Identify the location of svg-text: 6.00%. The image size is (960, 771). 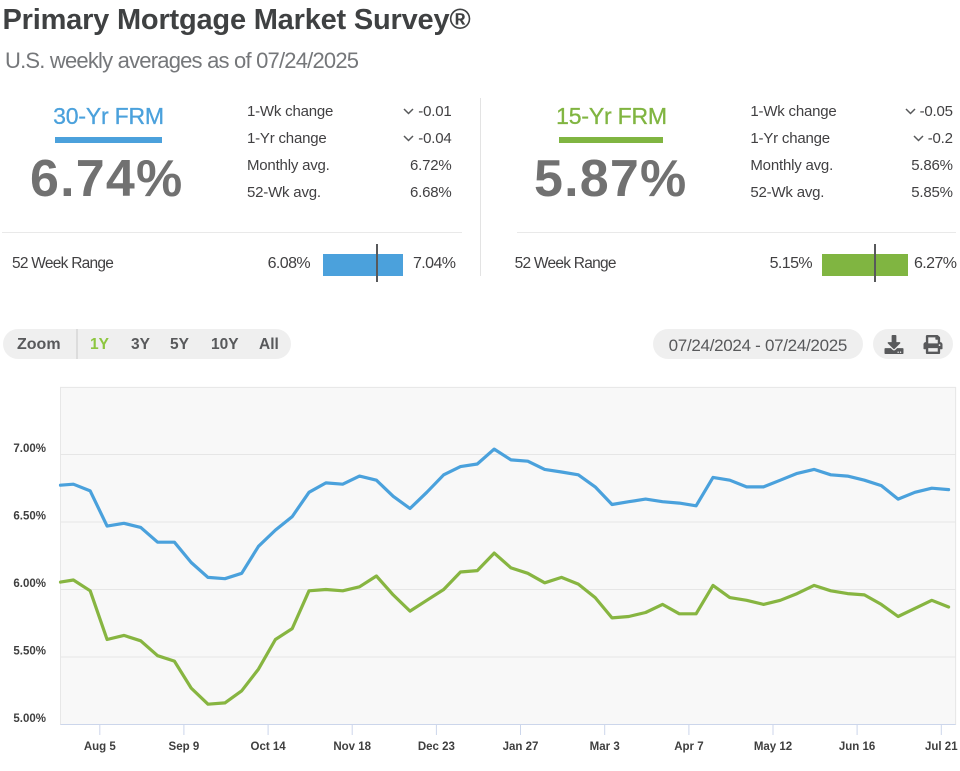
(29, 584).